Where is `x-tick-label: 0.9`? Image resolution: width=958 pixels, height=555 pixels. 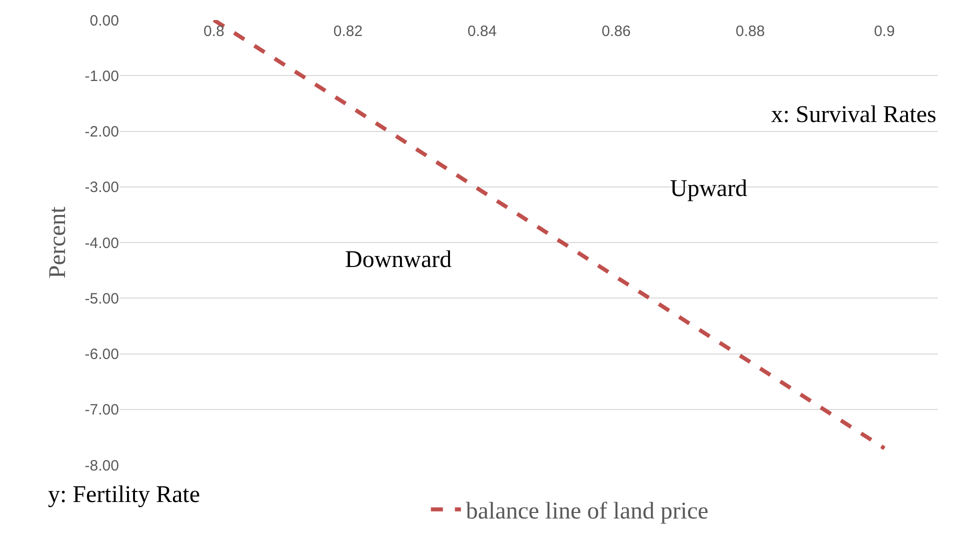
x-tick-label: 0.9 is located at coordinates (884, 31).